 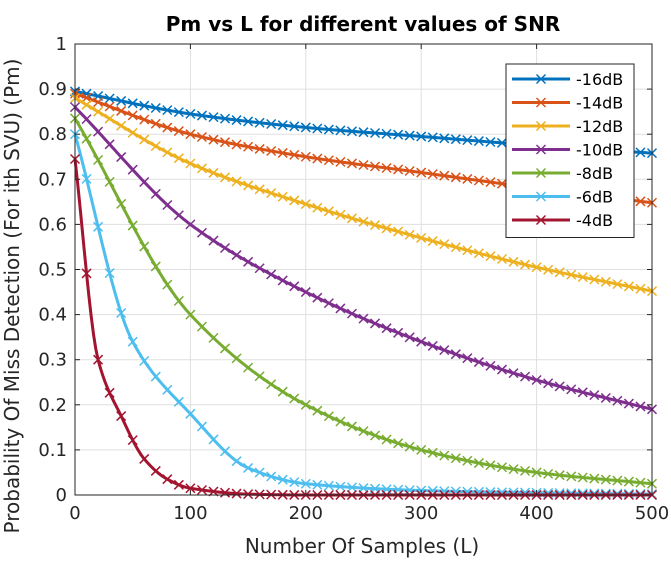 What do you see at coordinates (190, 513) in the screenshot?
I see `x-tick-label: 100` at bounding box center [190, 513].